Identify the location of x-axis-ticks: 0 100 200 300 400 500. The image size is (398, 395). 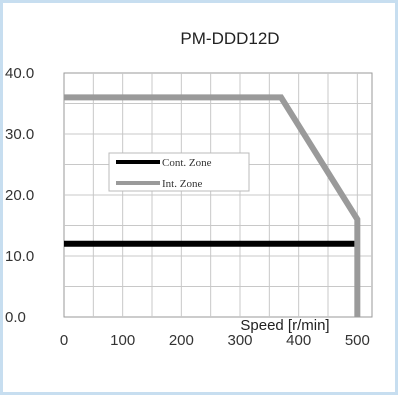
(215, 340).